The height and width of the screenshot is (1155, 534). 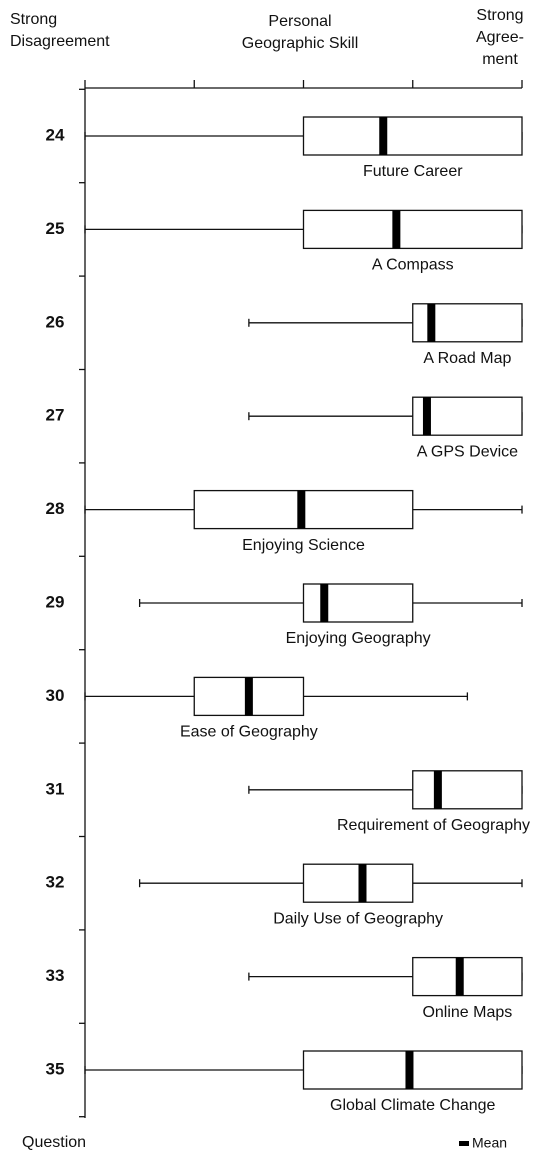 I want to click on header-center: Geographic Skill, so click(x=300, y=43).